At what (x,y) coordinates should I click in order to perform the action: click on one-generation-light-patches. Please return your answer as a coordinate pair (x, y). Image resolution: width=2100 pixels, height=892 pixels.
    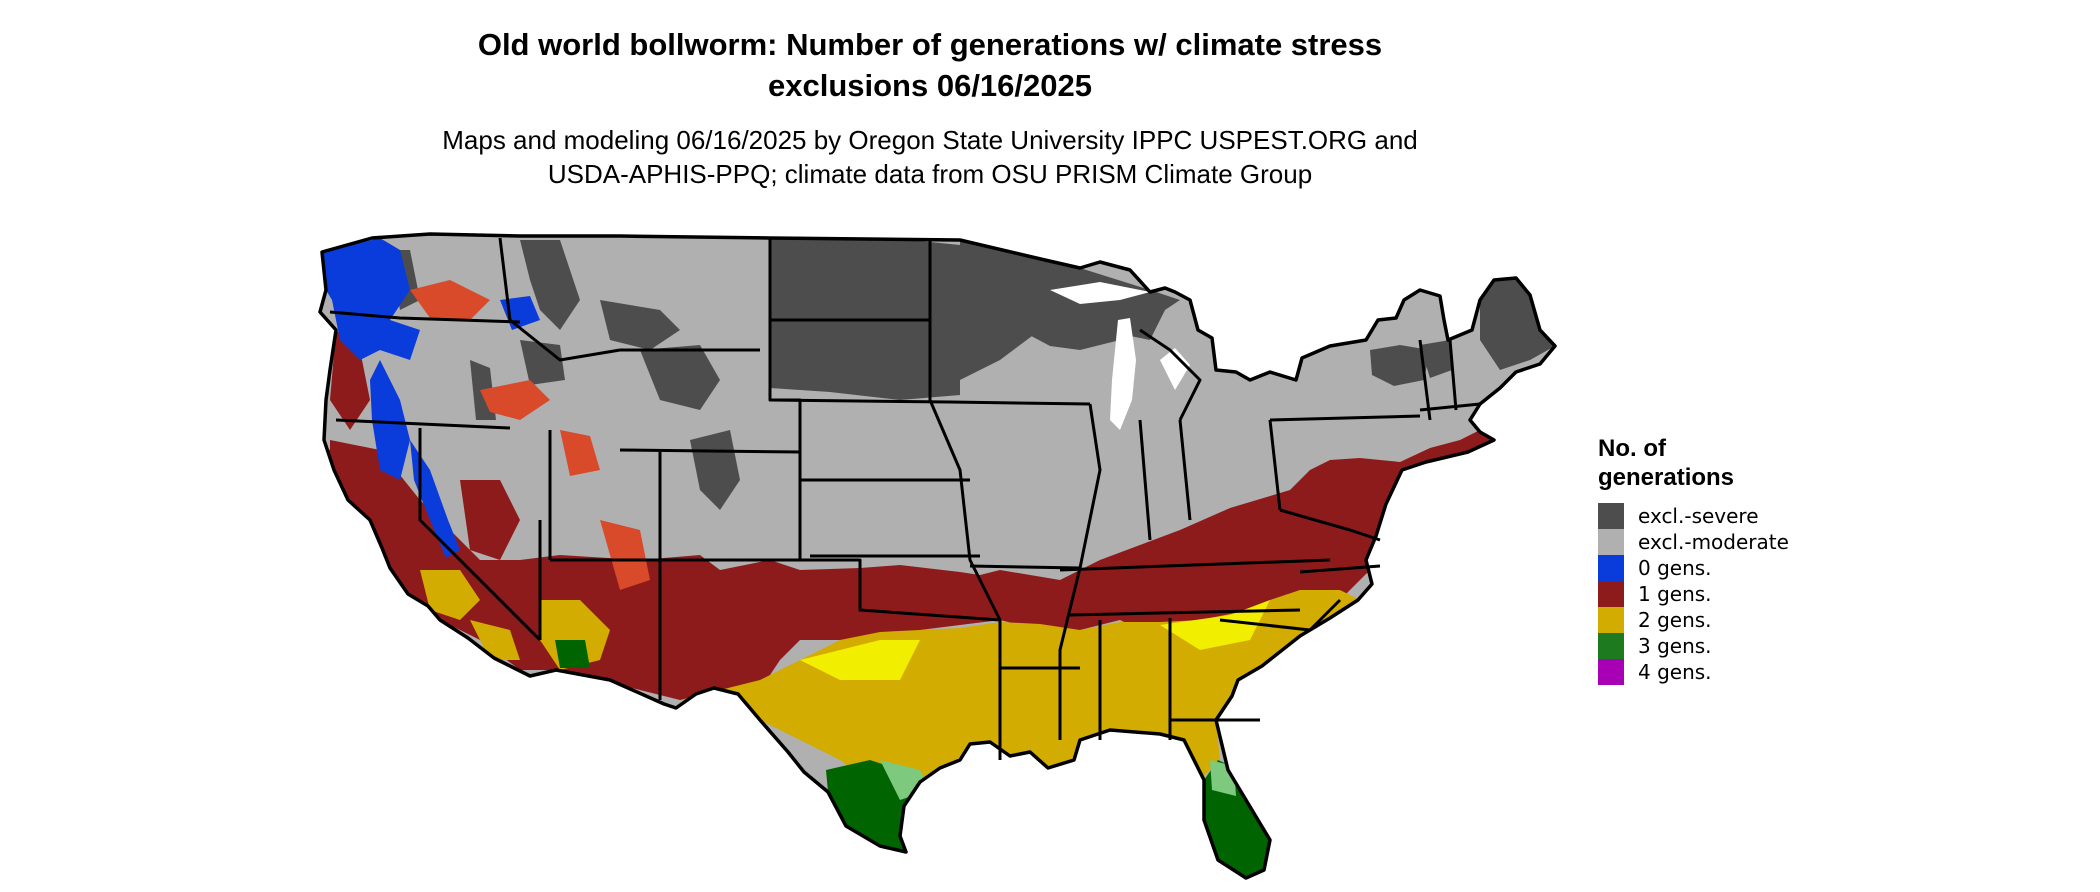
    Looking at the image, I should click on (530, 435).